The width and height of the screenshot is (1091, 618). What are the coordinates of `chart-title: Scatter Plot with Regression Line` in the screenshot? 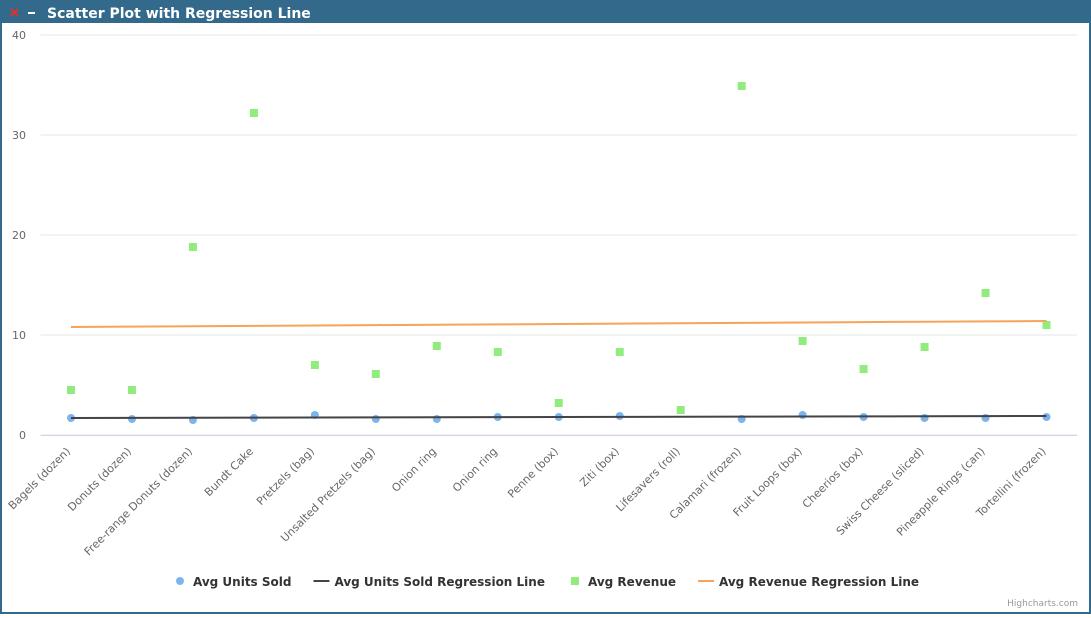 It's located at (179, 14).